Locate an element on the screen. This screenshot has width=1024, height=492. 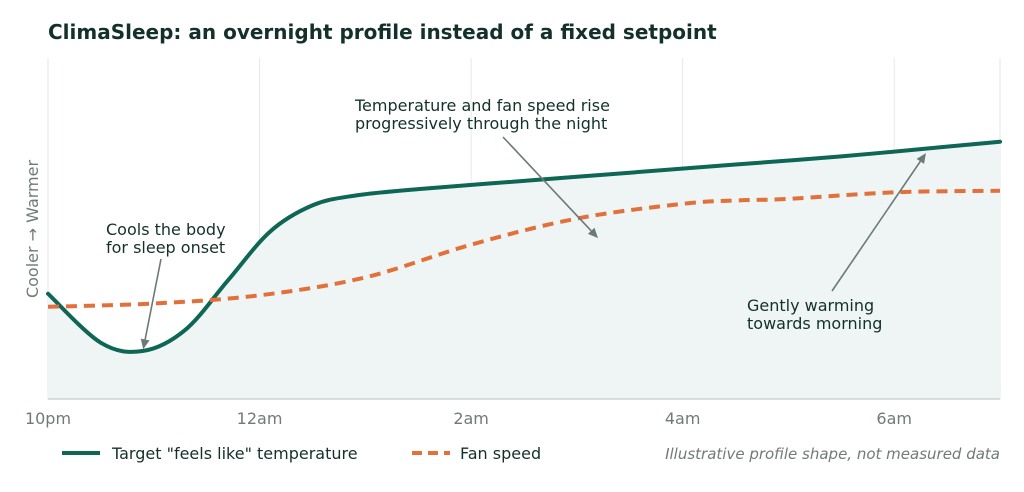
annotation-arrow-warming-morning is located at coordinates (878, 222).